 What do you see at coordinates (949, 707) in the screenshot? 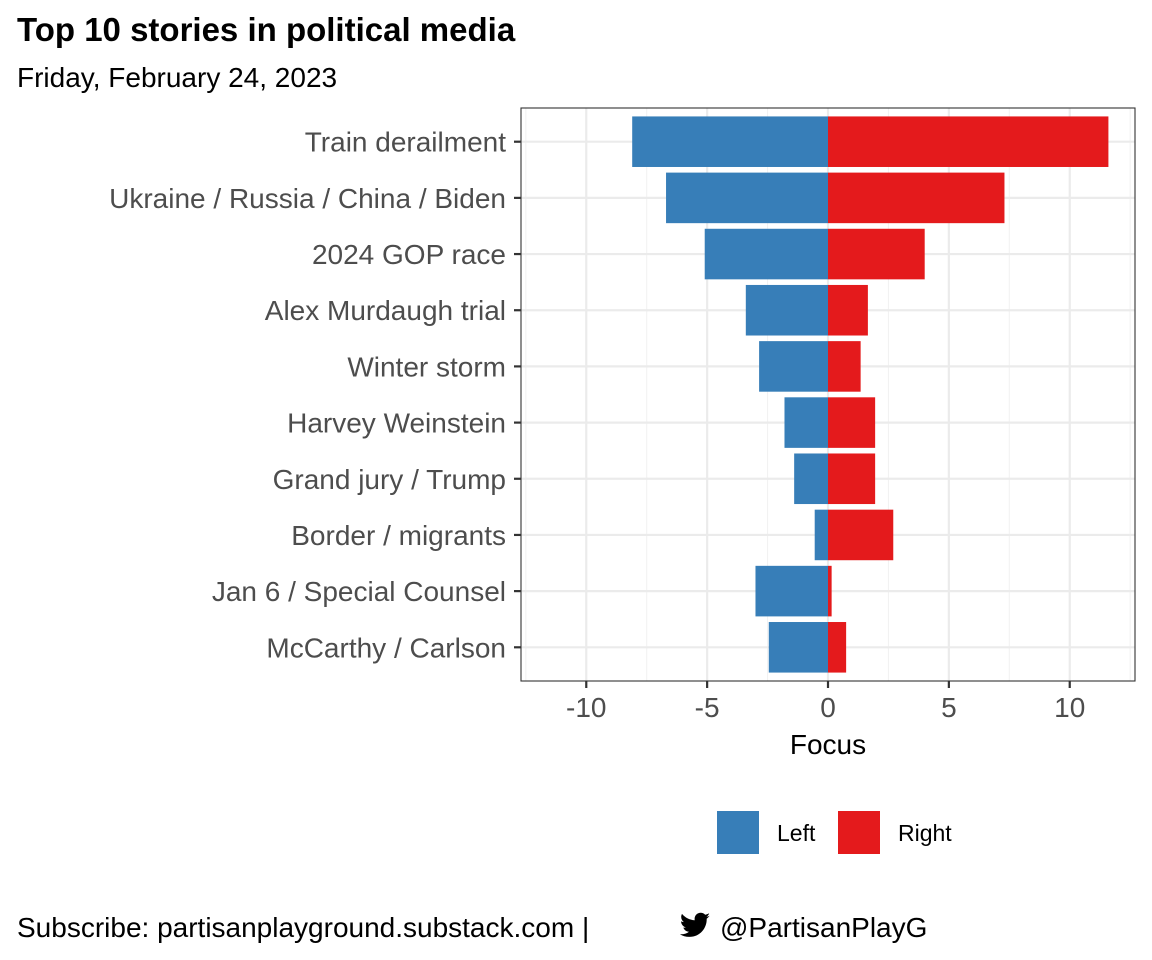
I see `x-tick-label: 5` at bounding box center [949, 707].